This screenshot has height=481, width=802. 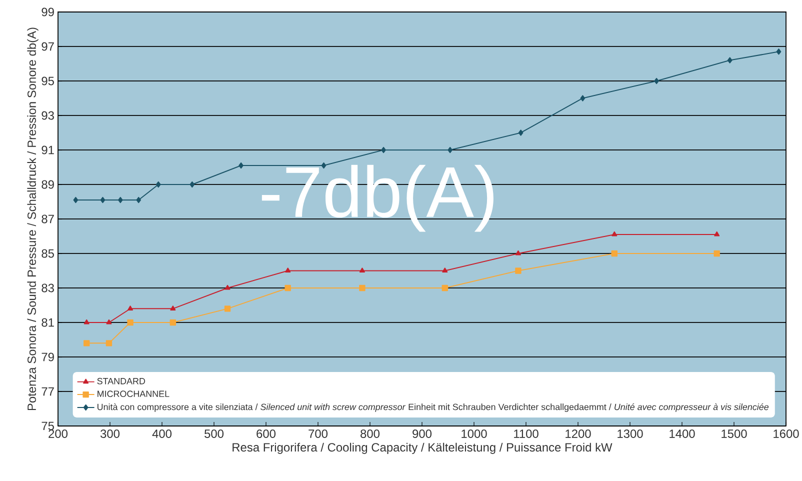 What do you see at coordinates (370, 434) in the screenshot?
I see `x-tick-label: 800` at bounding box center [370, 434].